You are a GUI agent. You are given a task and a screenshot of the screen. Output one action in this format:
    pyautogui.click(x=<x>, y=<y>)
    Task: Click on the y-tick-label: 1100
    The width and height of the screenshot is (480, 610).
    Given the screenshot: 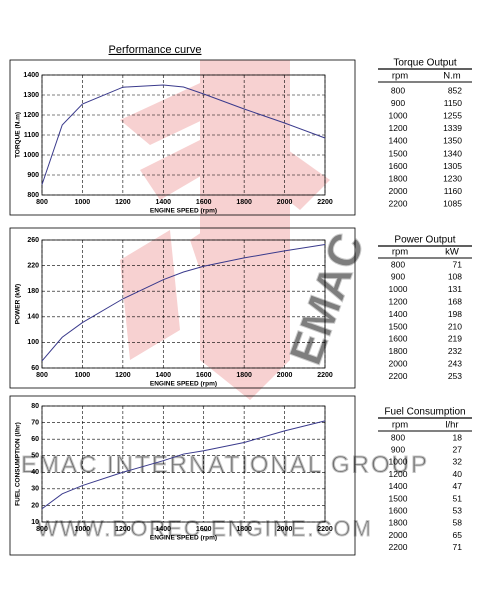 What is the action you would take?
    pyautogui.click(x=31, y=135)
    